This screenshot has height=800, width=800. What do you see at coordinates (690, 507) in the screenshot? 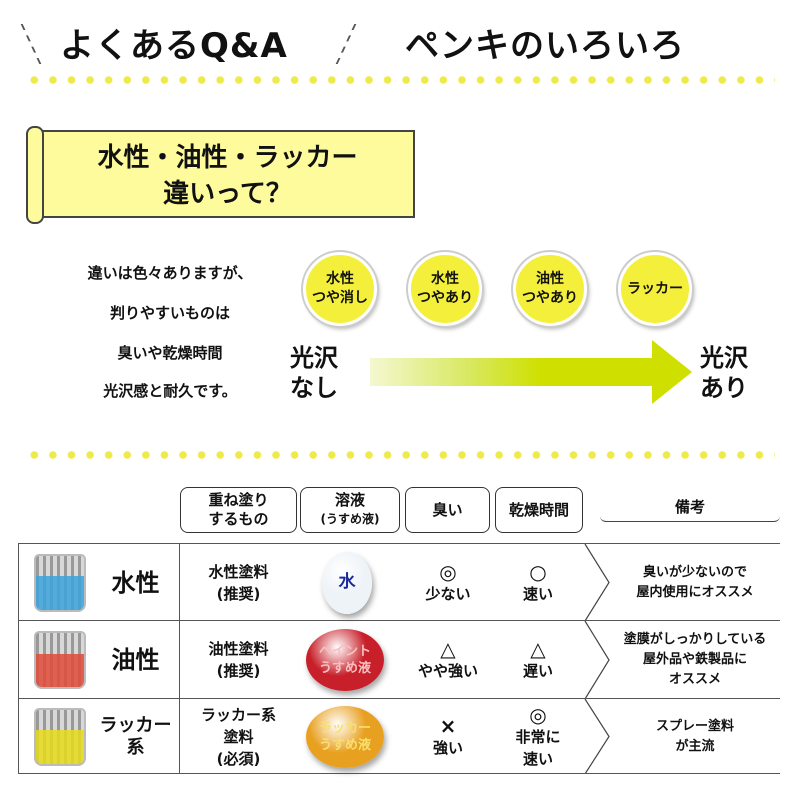
I see `header-notes: 備考` at bounding box center [690, 507].